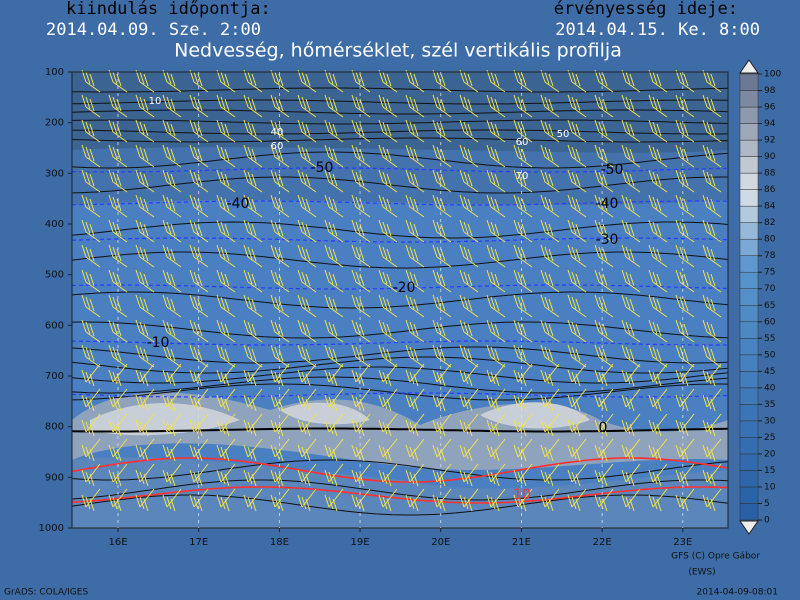 The image size is (800, 600). I want to click on credit: GFS (C) Opre Gábor, so click(715, 557).